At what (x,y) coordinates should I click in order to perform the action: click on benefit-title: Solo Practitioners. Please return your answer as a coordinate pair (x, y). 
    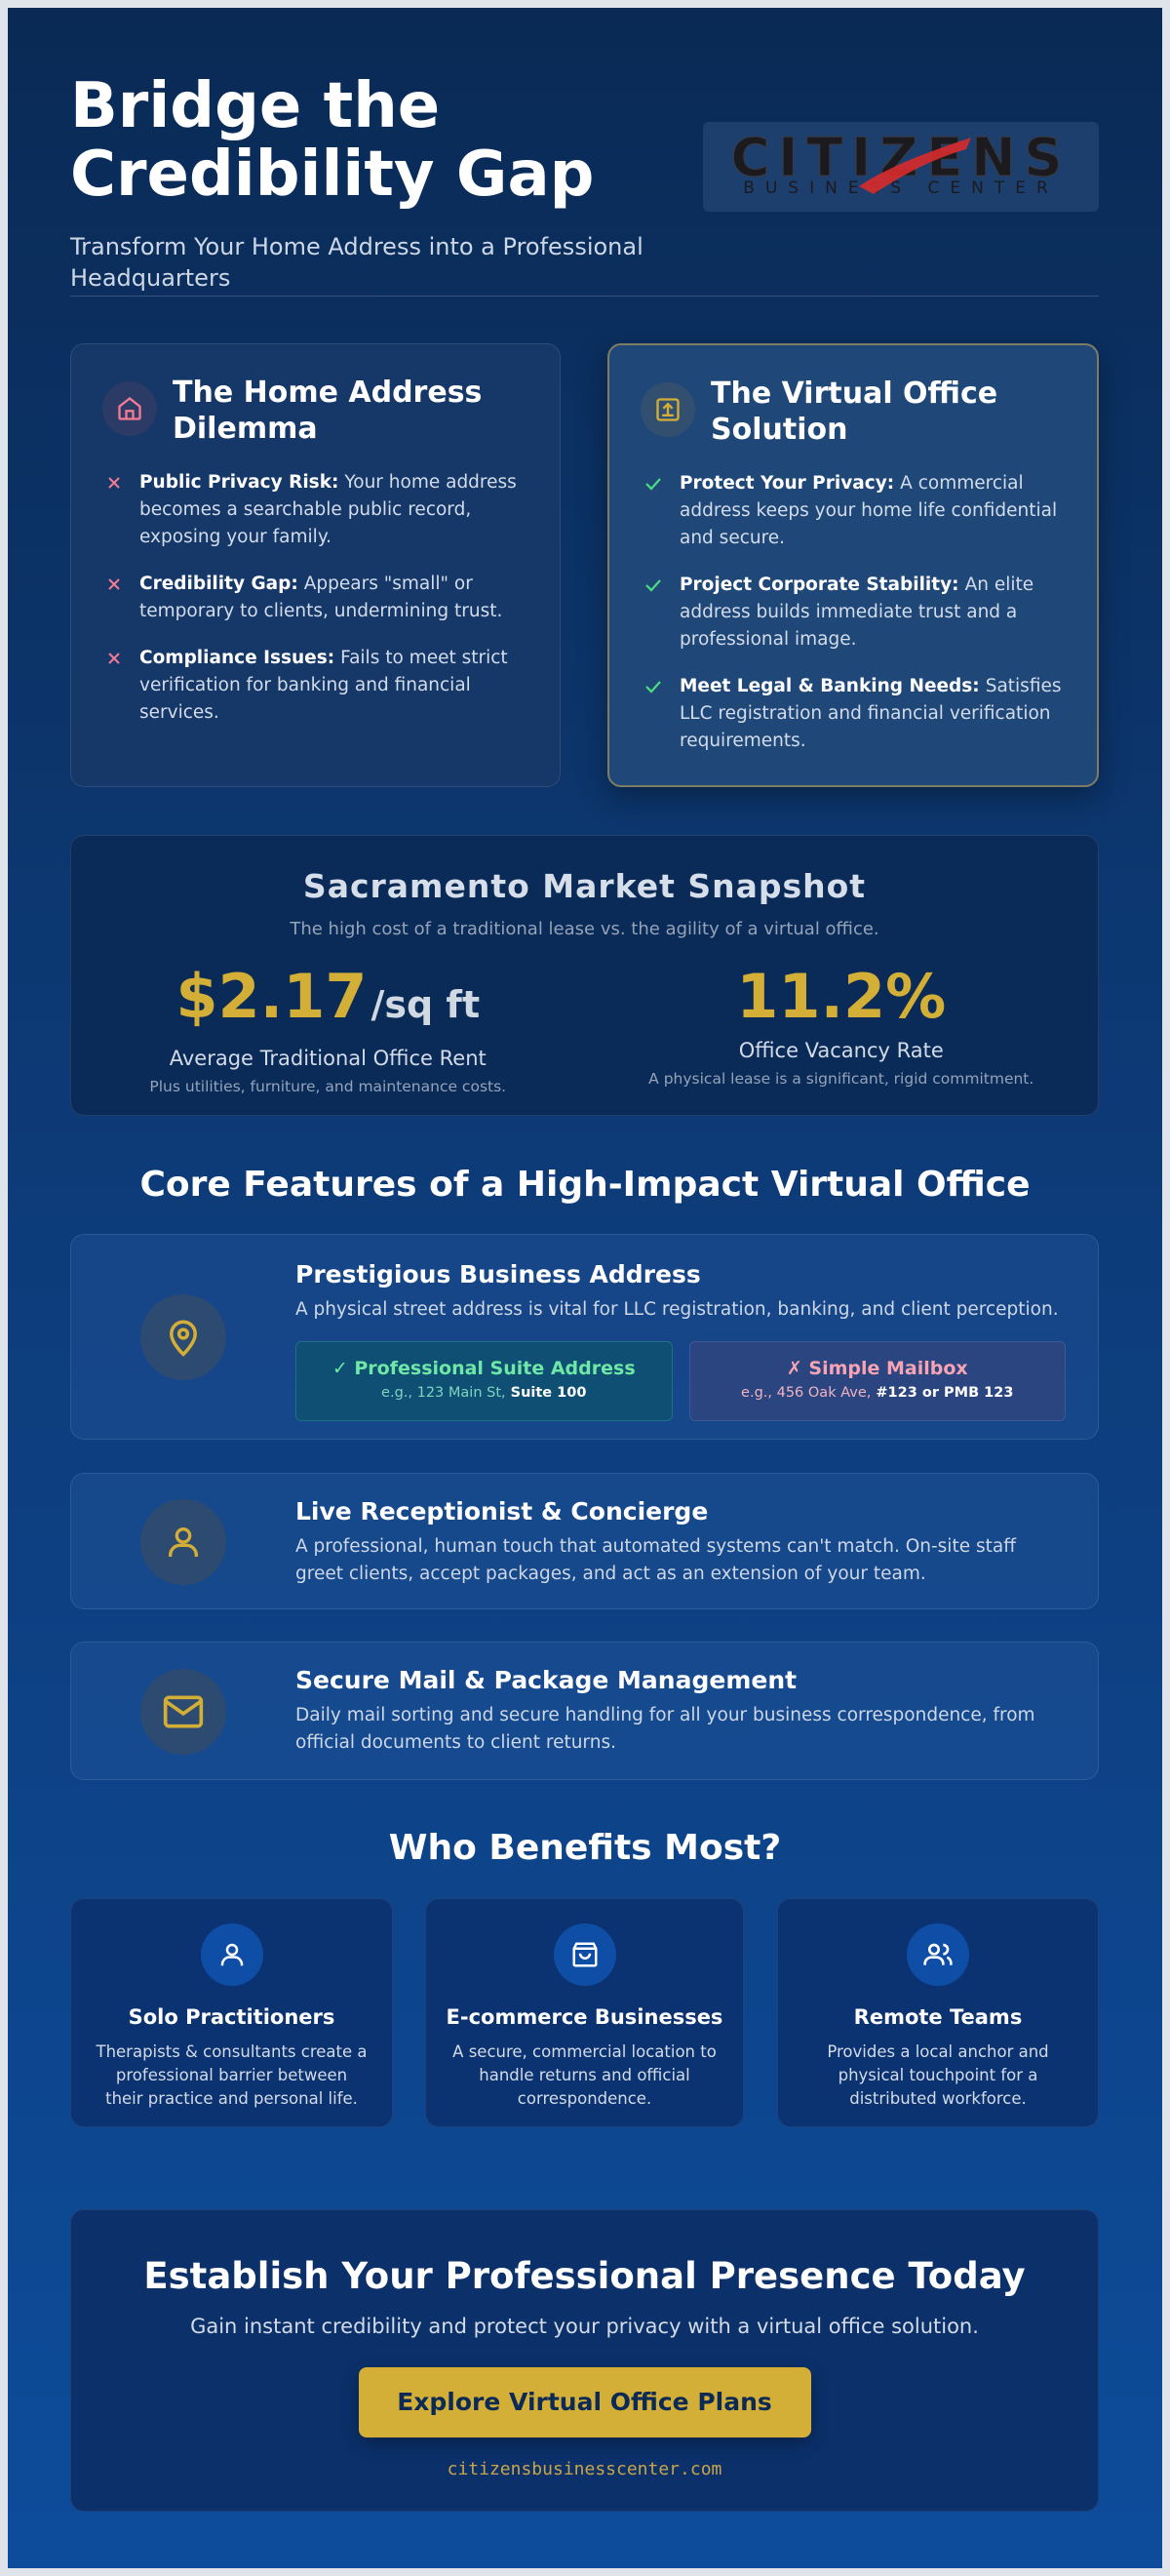
    Looking at the image, I should click on (231, 2017).